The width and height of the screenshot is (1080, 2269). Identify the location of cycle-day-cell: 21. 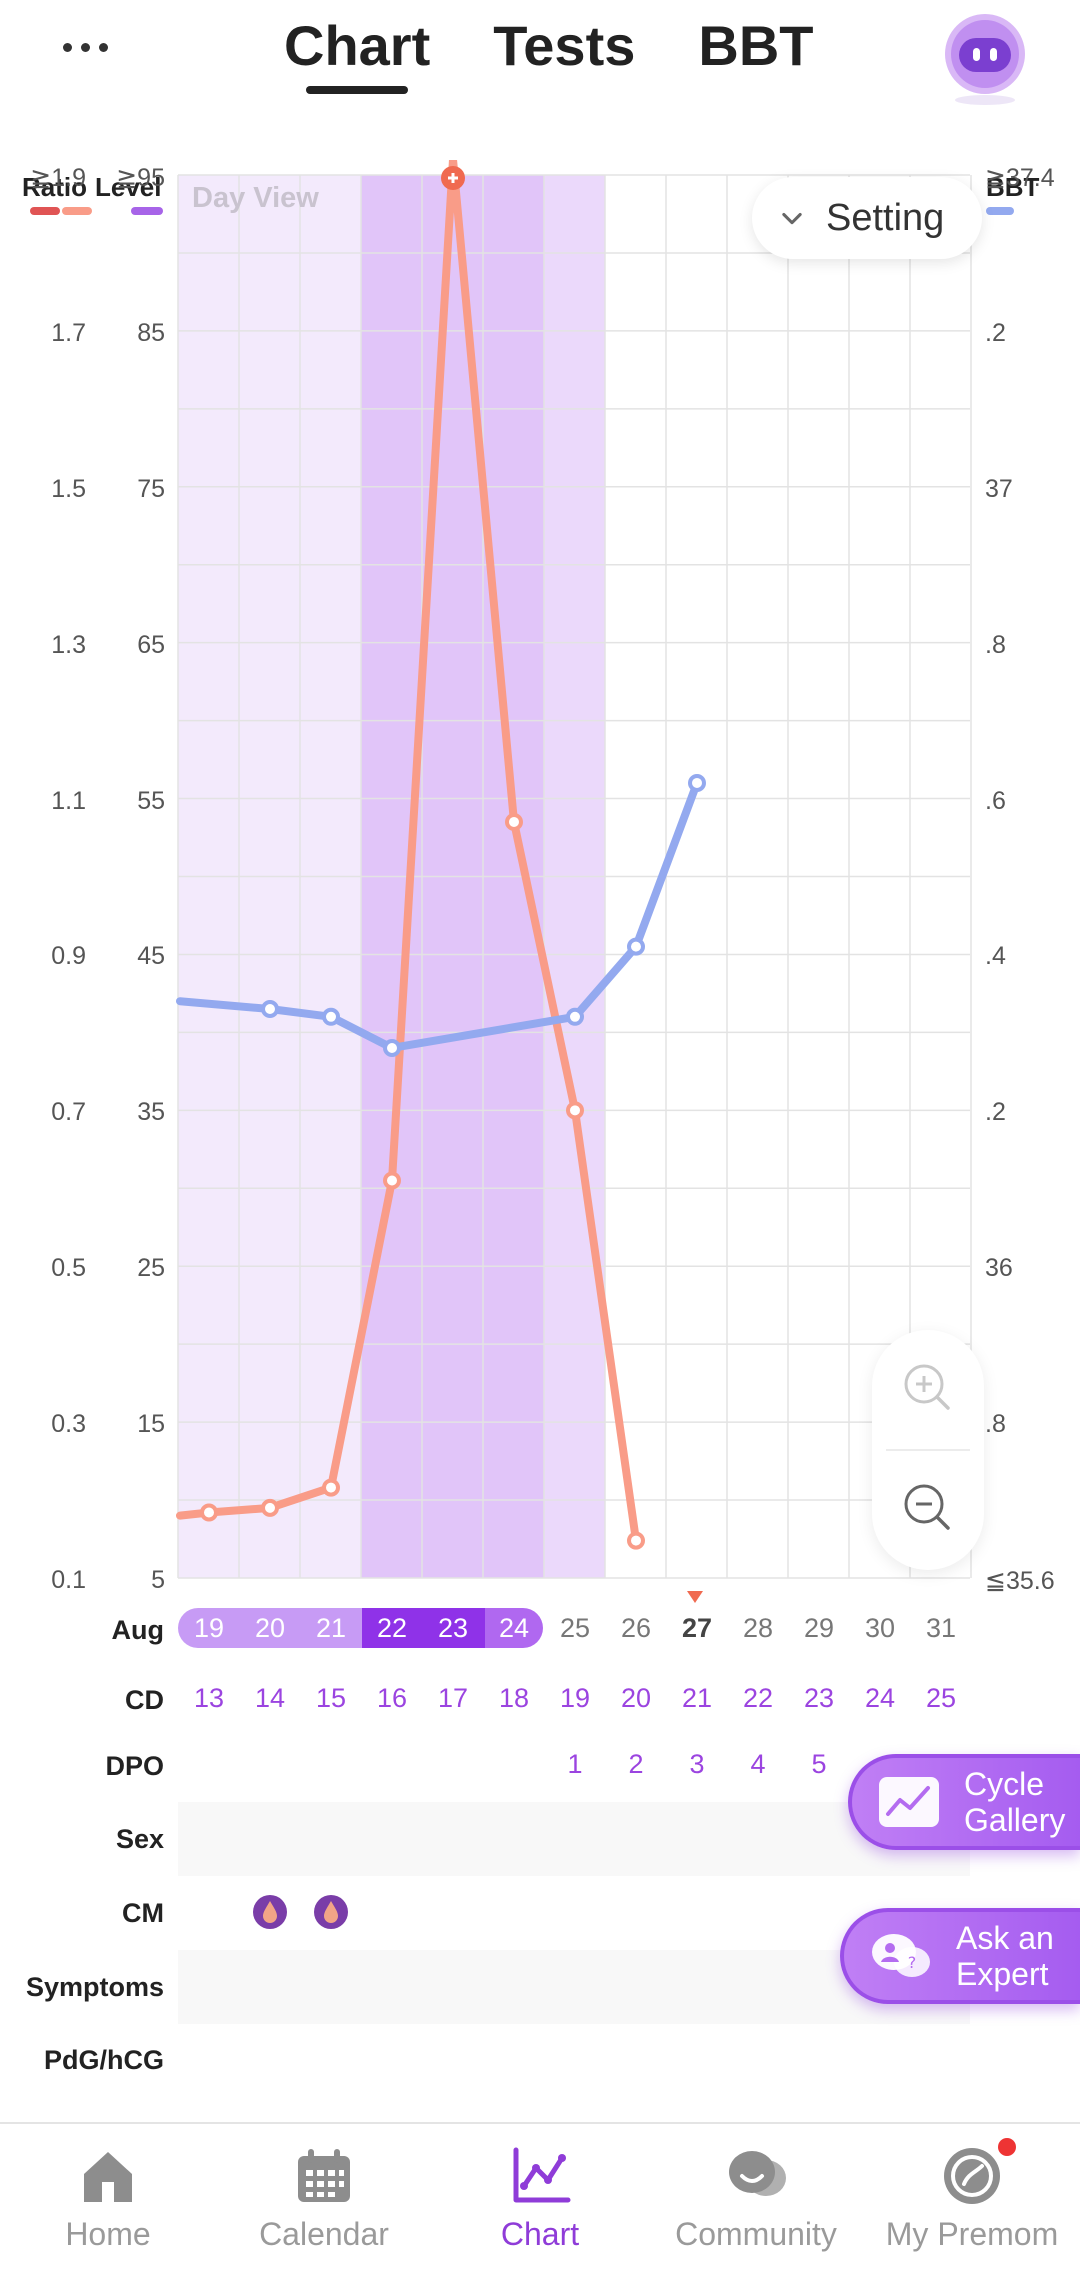
(697, 1698).